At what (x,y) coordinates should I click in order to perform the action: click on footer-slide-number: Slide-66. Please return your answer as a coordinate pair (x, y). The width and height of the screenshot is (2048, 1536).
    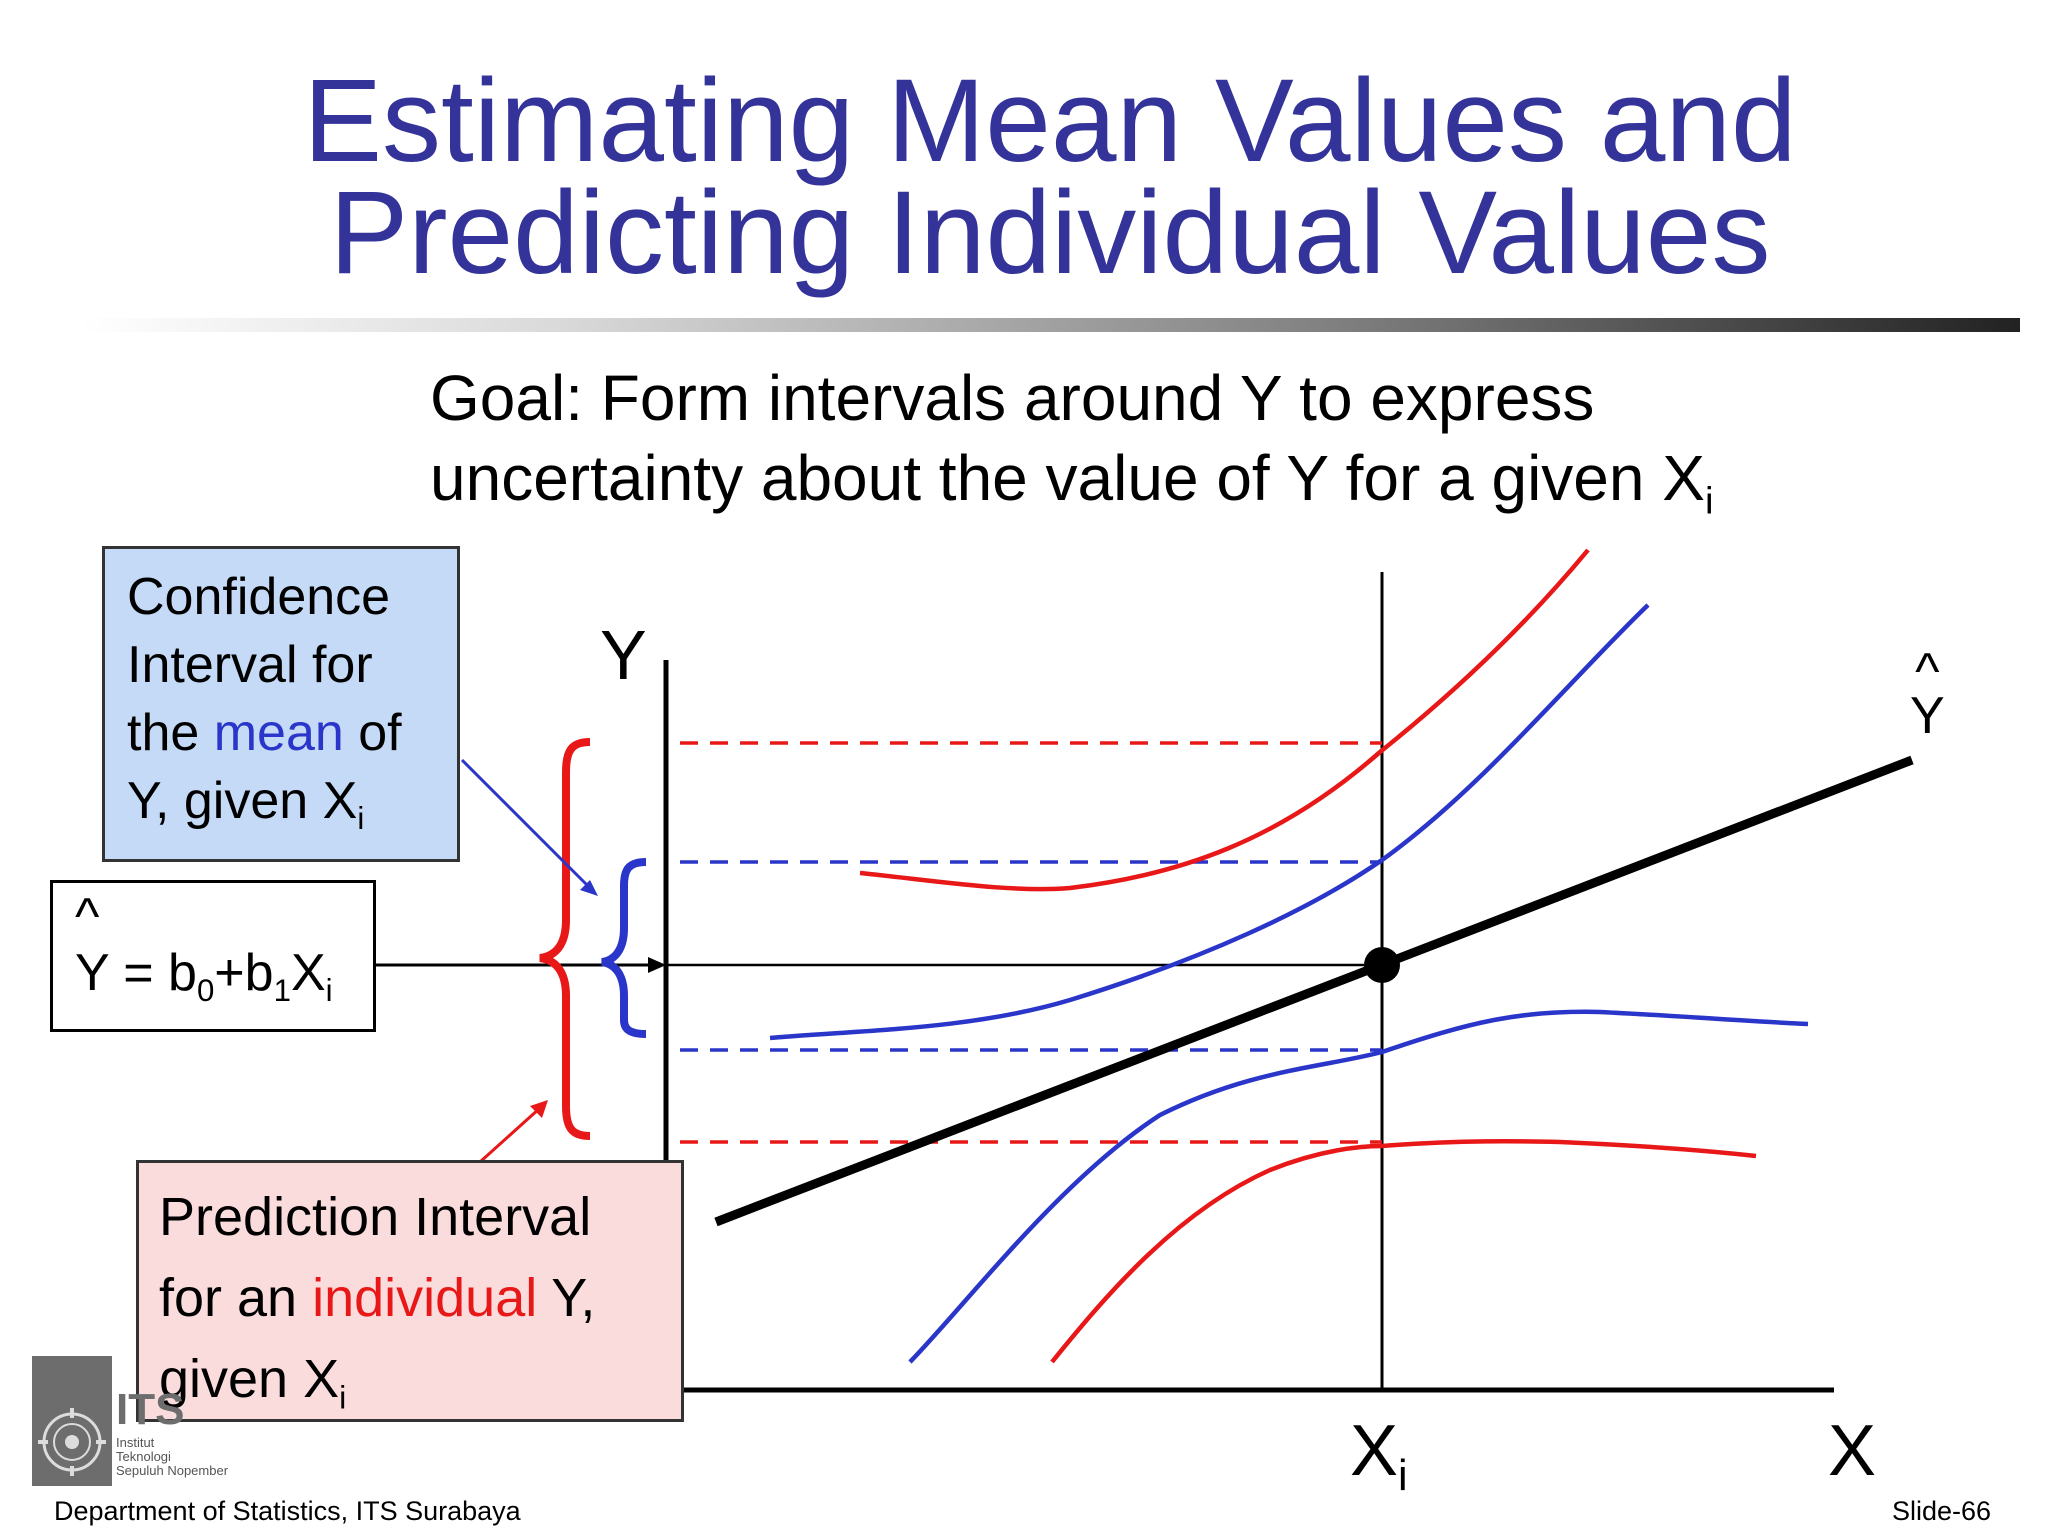
    Looking at the image, I should click on (1942, 1511).